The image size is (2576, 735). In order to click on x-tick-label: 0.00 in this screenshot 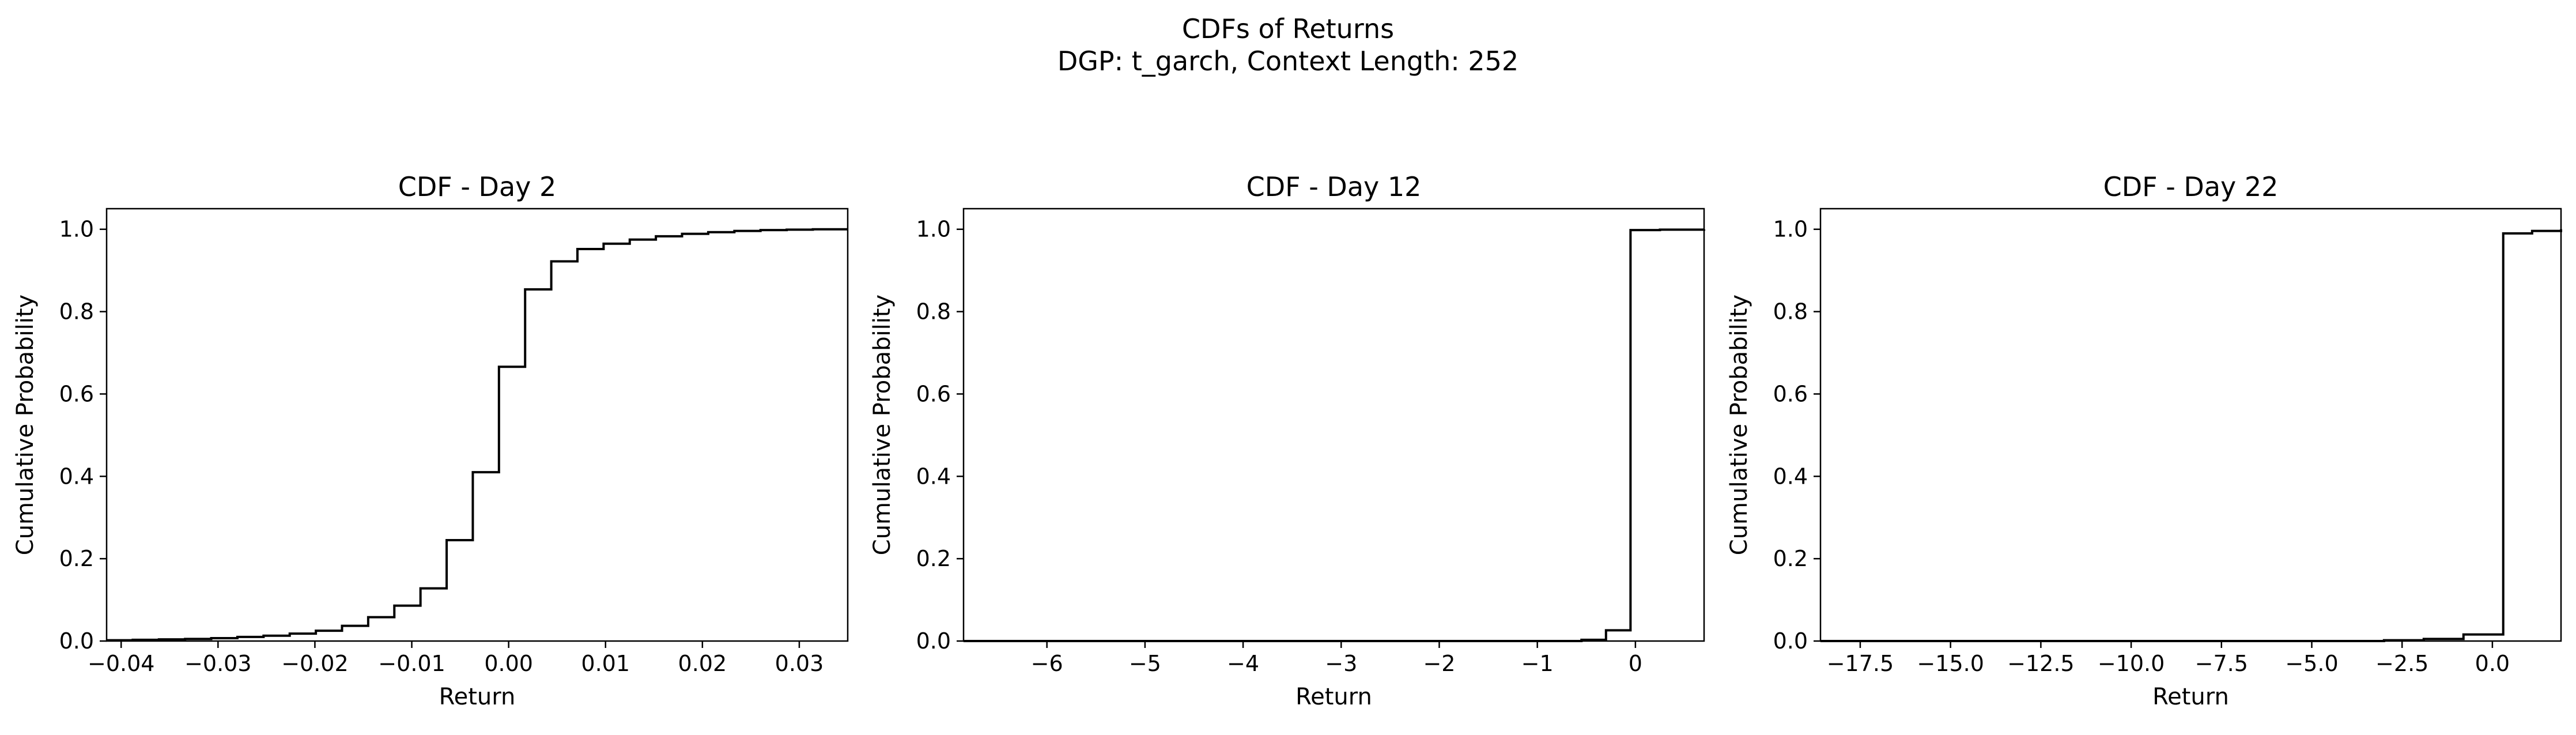, I will do `click(508, 663)`.